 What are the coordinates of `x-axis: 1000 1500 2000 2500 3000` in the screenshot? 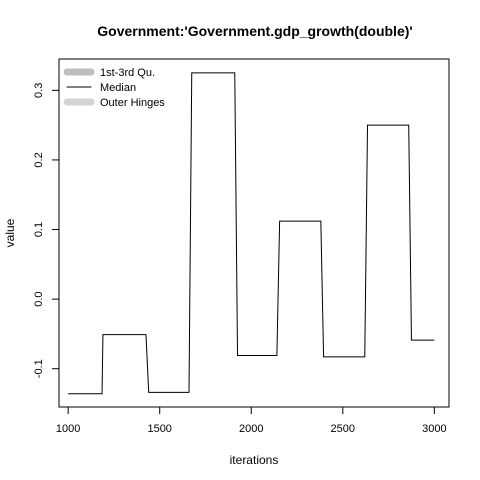 It's located at (251, 420).